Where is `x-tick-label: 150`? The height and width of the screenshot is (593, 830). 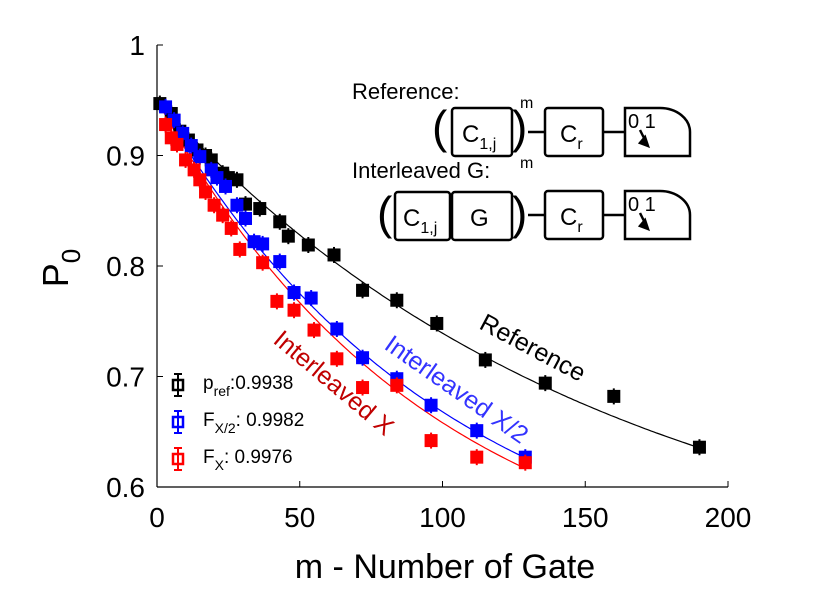 x-tick-label: 150 is located at coordinates (585, 517).